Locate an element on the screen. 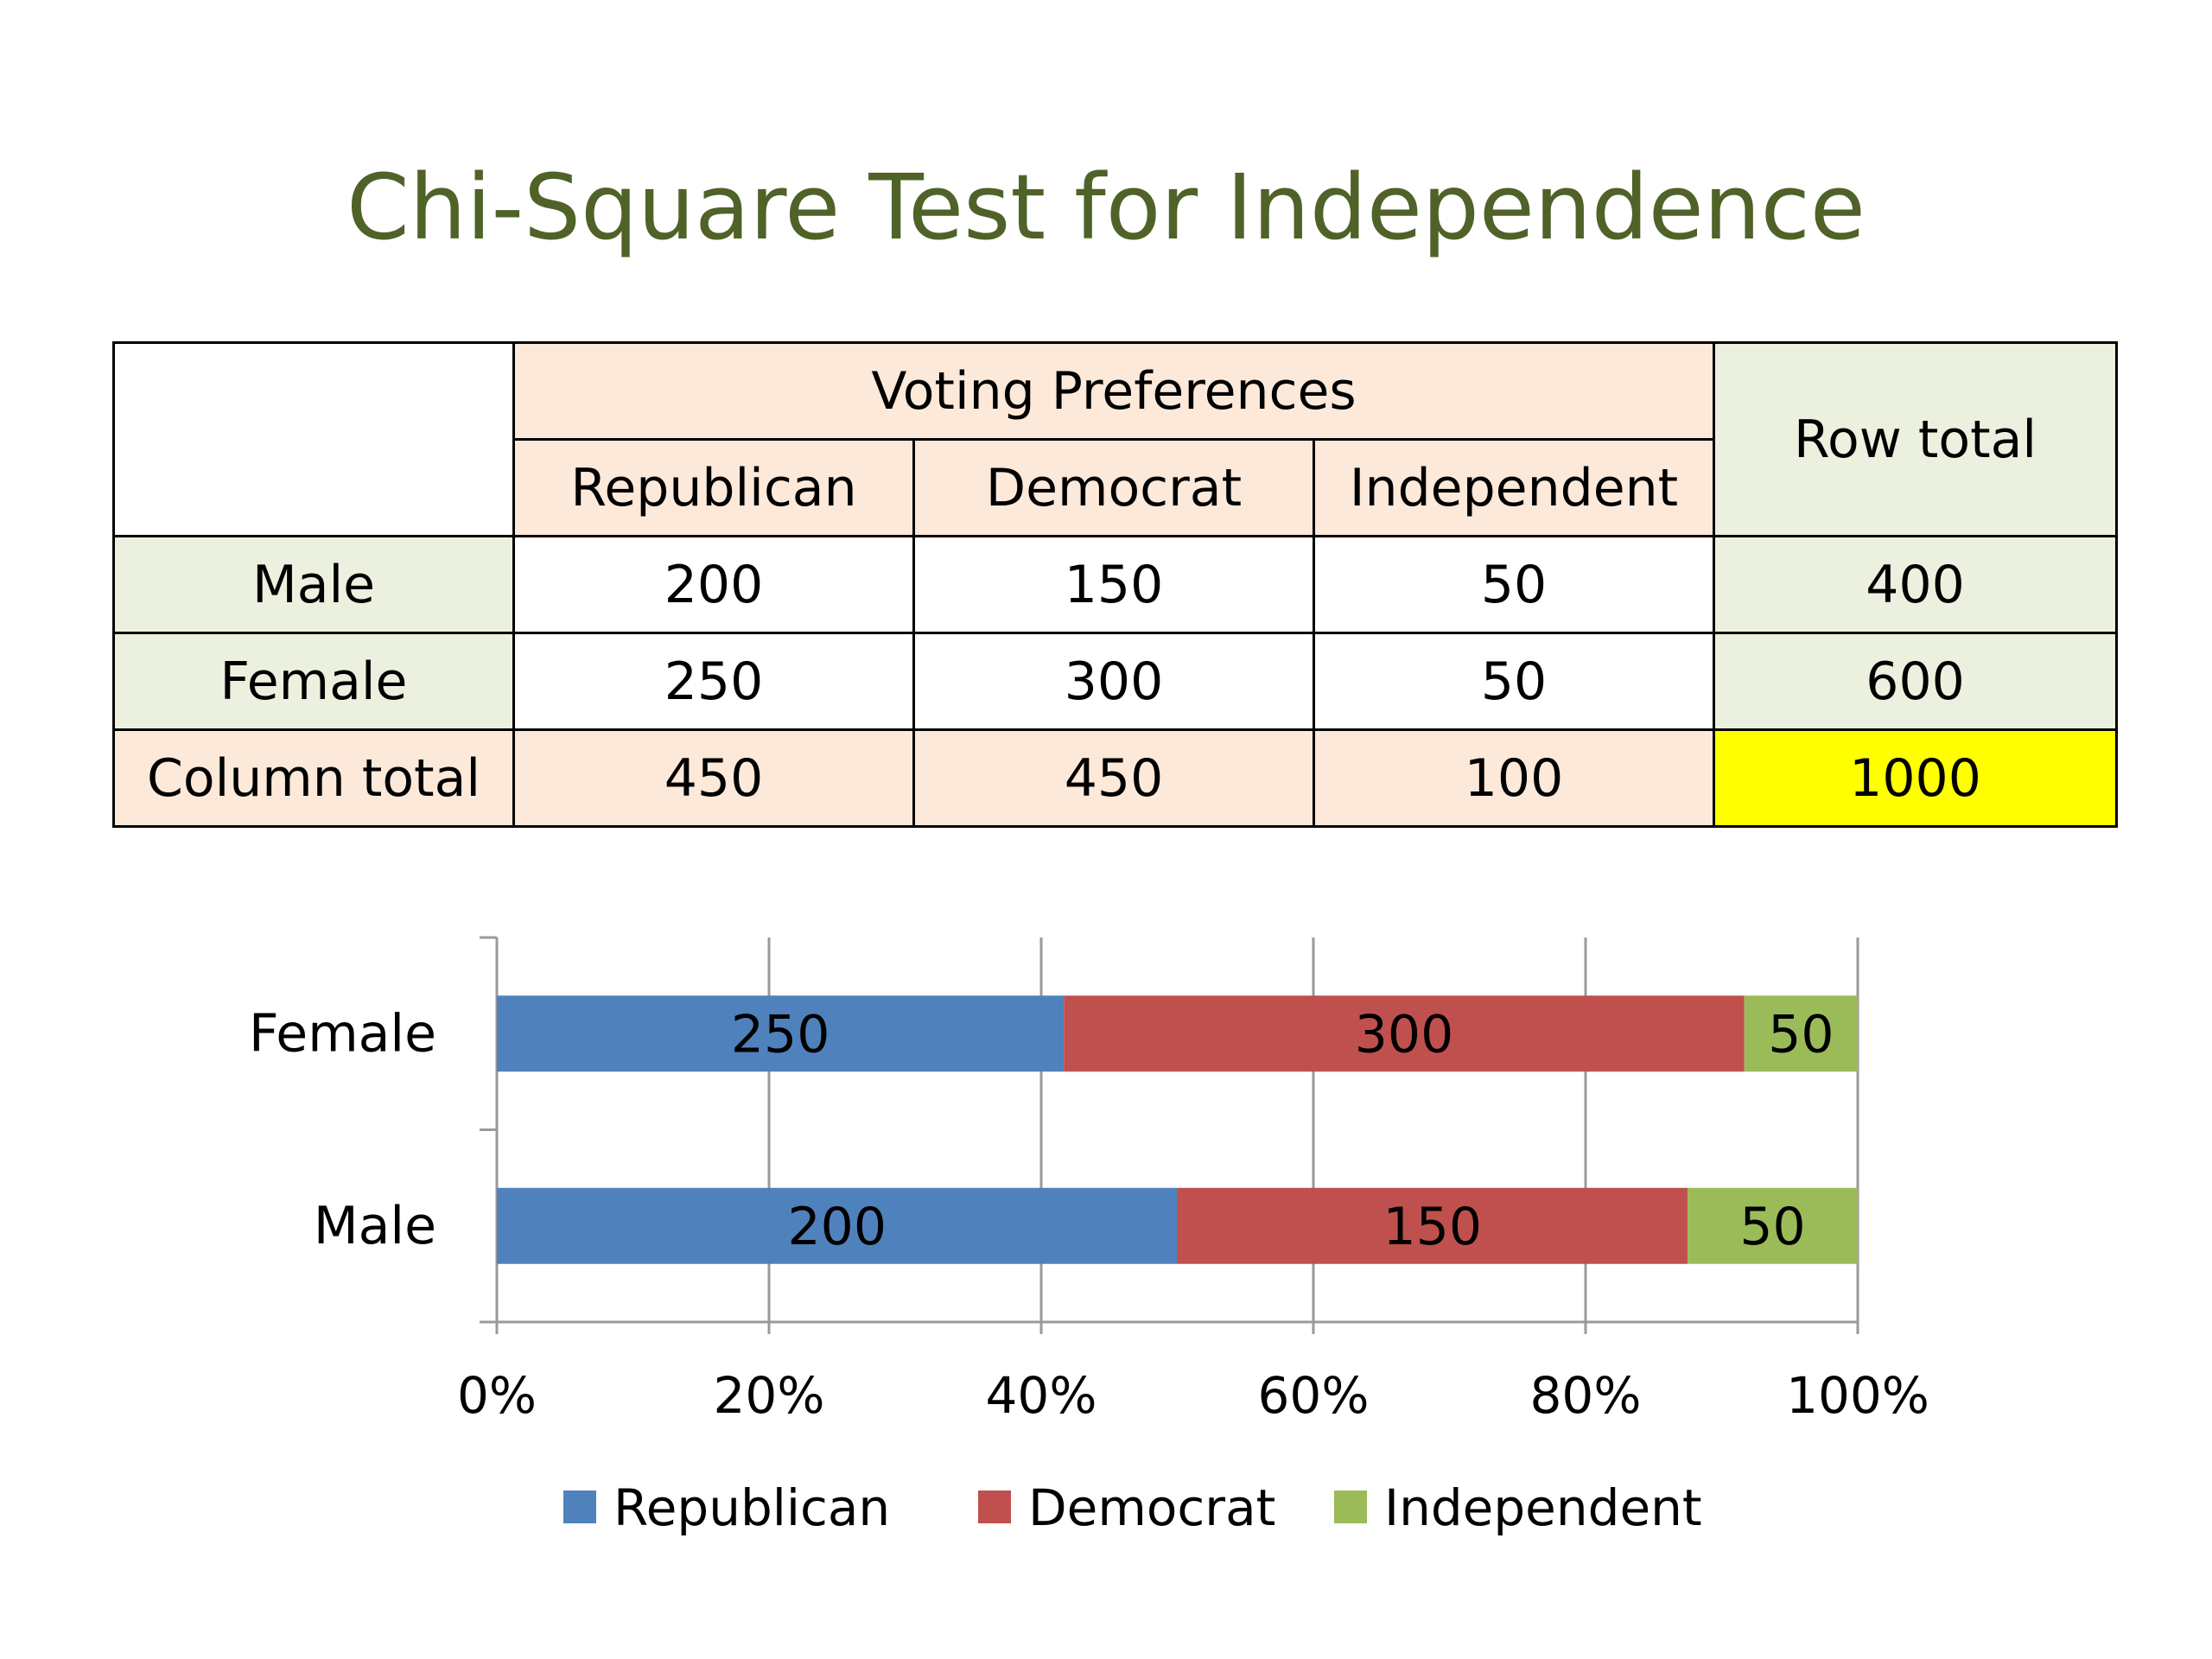  bar-female-independent is located at coordinates (1801, 1033).